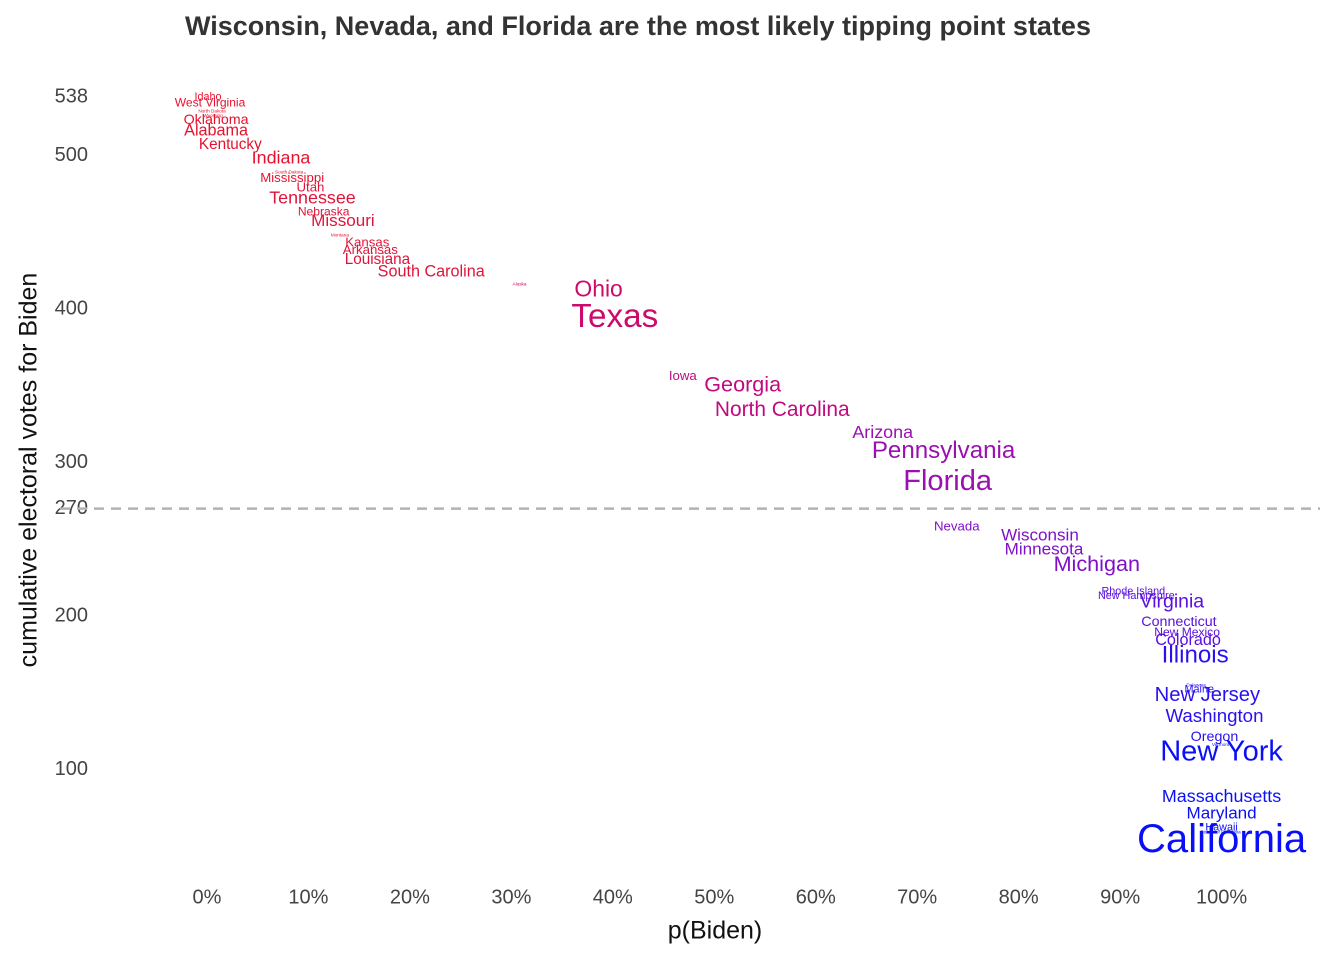  What do you see at coordinates (1221, 813) in the screenshot?
I see `state-label: Maryland` at bounding box center [1221, 813].